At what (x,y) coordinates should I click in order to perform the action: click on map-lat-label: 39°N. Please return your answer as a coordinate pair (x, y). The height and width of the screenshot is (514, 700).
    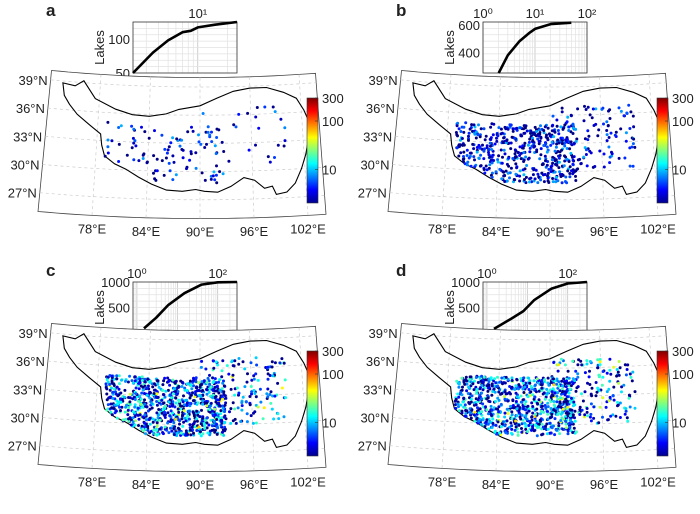
    Looking at the image, I should click on (33, 333).